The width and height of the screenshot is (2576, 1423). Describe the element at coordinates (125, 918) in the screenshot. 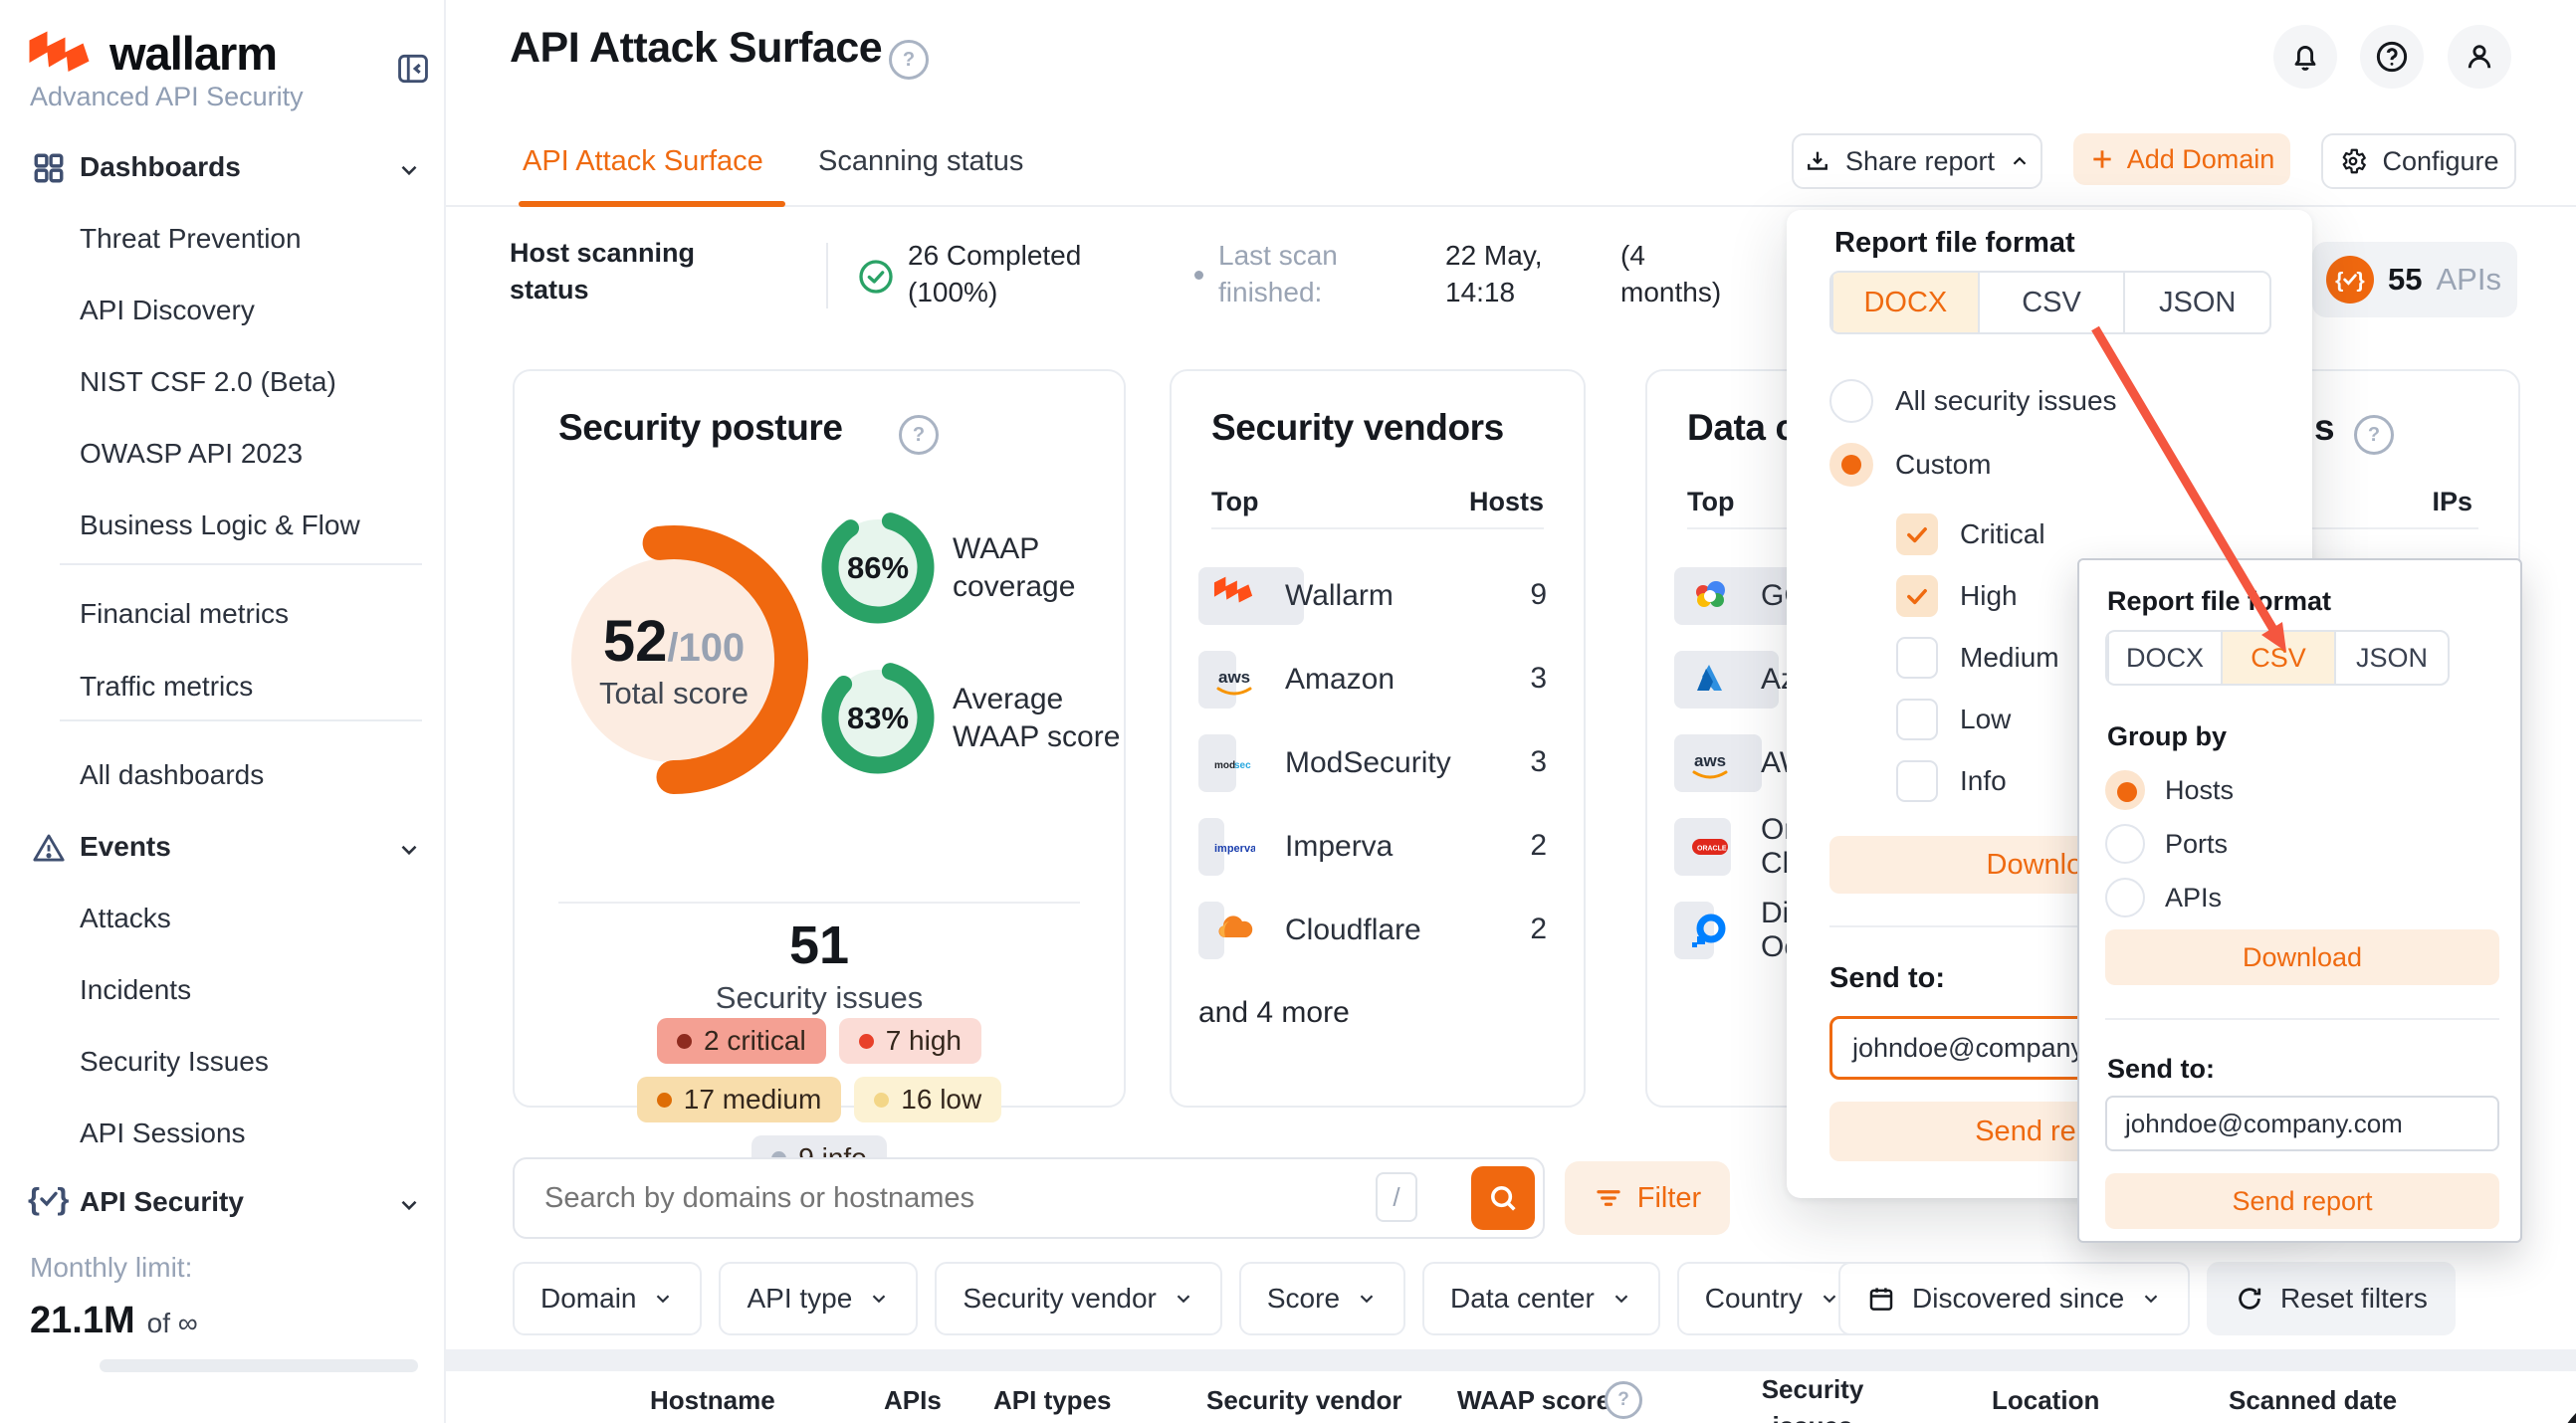

I see `sidebar-item: Attacks` at that location.